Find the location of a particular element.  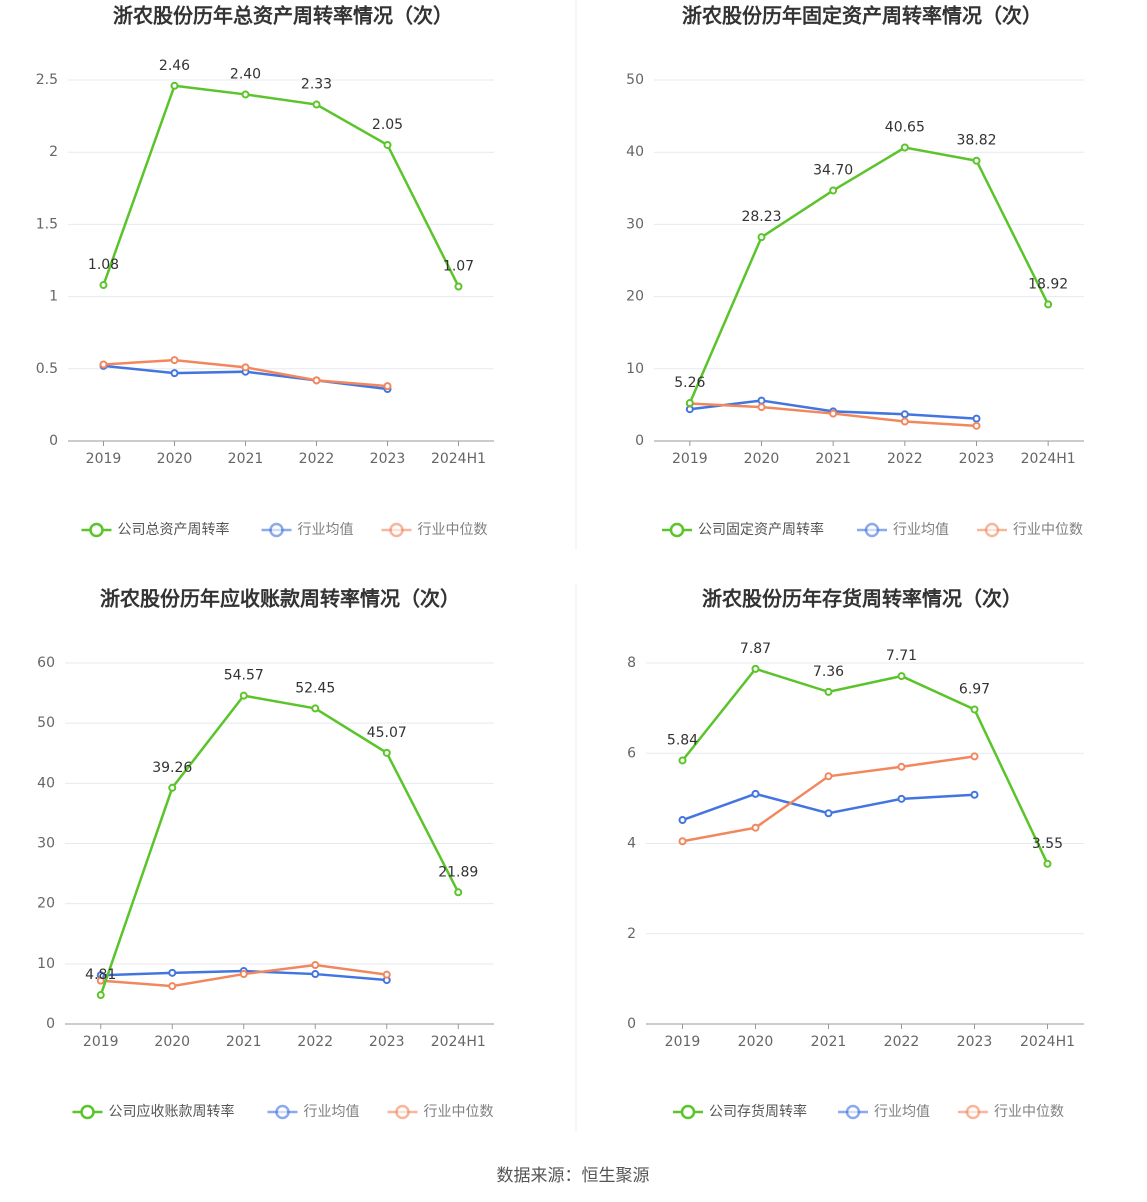

y-tick-label: 2.5 is located at coordinates (47, 80).